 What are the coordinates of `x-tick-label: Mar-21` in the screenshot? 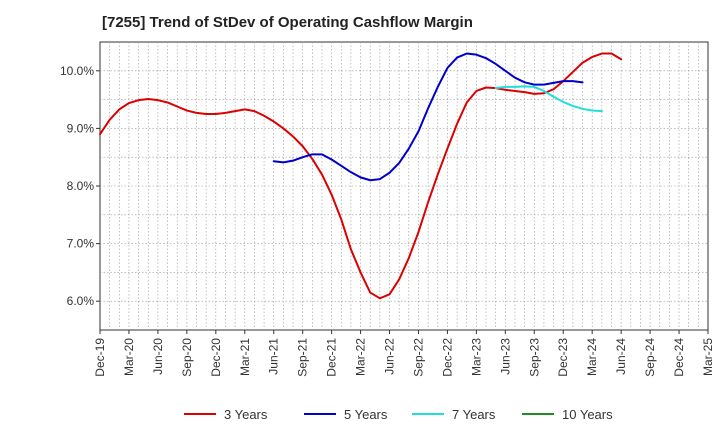 It's located at (245, 357).